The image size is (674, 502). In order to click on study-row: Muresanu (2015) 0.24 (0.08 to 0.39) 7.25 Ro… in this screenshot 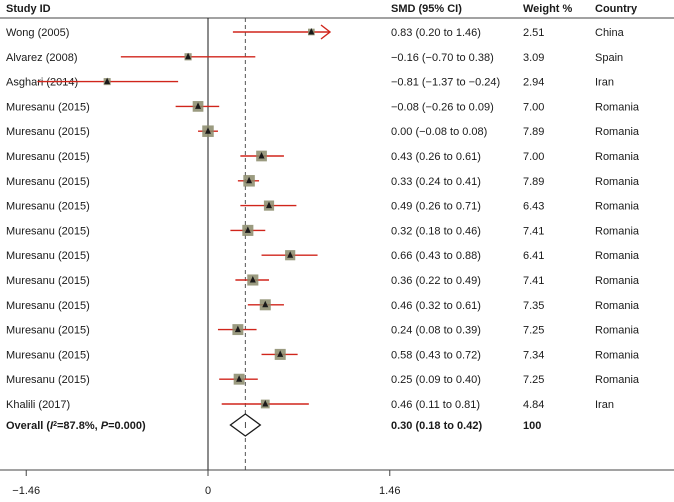, I will do `click(323, 330)`.